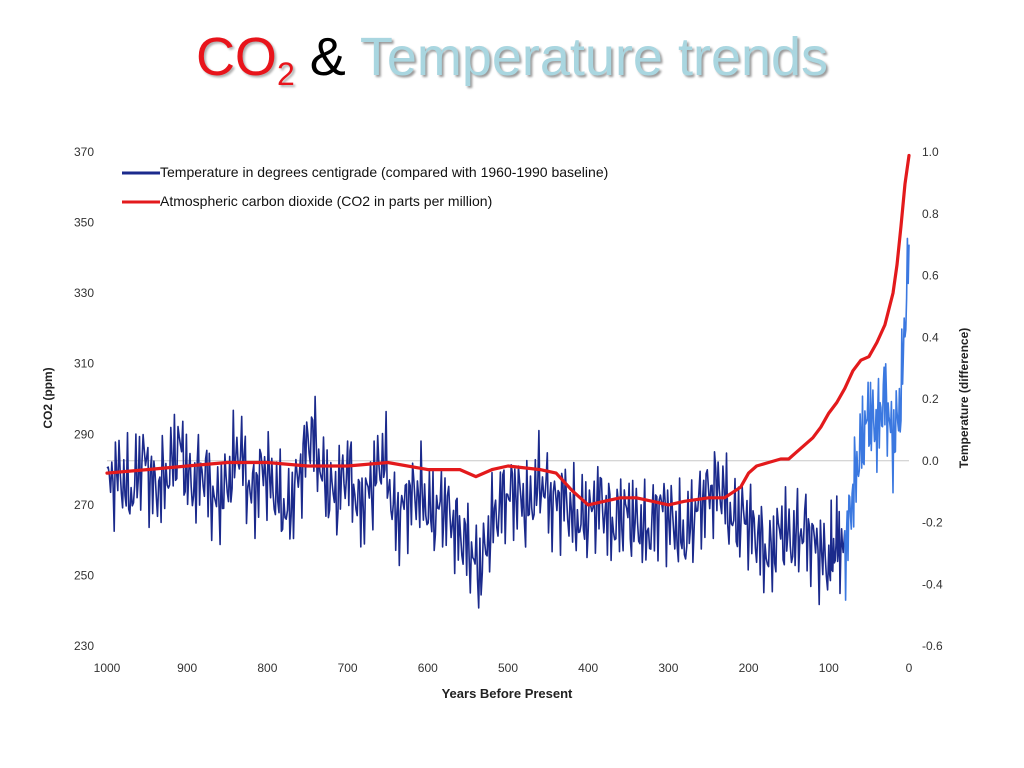 Image resolution: width=1024 pixels, height=768 pixels. What do you see at coordinates (930, 337) in the screenshot?
I see `y-right-tick-label: 0.4` at bounding box center [930, 337].